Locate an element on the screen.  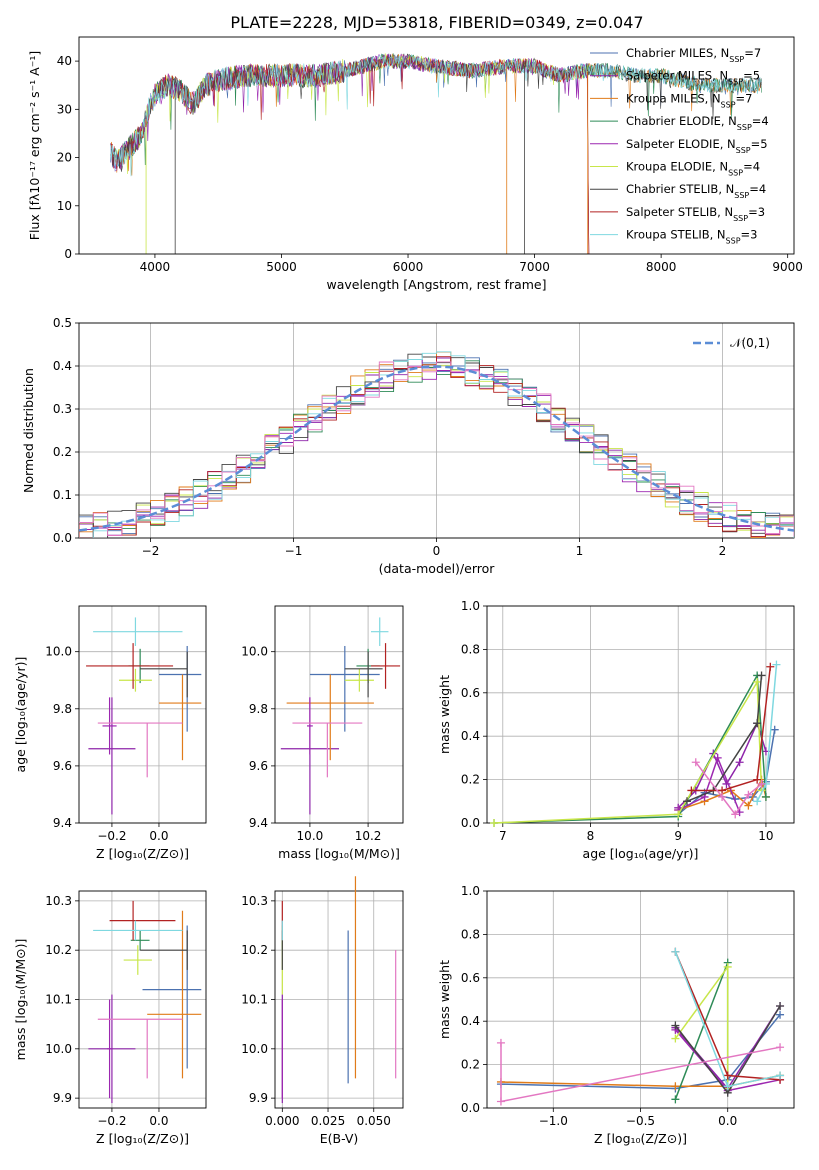
x-tick-label: −0.5 is located at coordinates (640, 1121).